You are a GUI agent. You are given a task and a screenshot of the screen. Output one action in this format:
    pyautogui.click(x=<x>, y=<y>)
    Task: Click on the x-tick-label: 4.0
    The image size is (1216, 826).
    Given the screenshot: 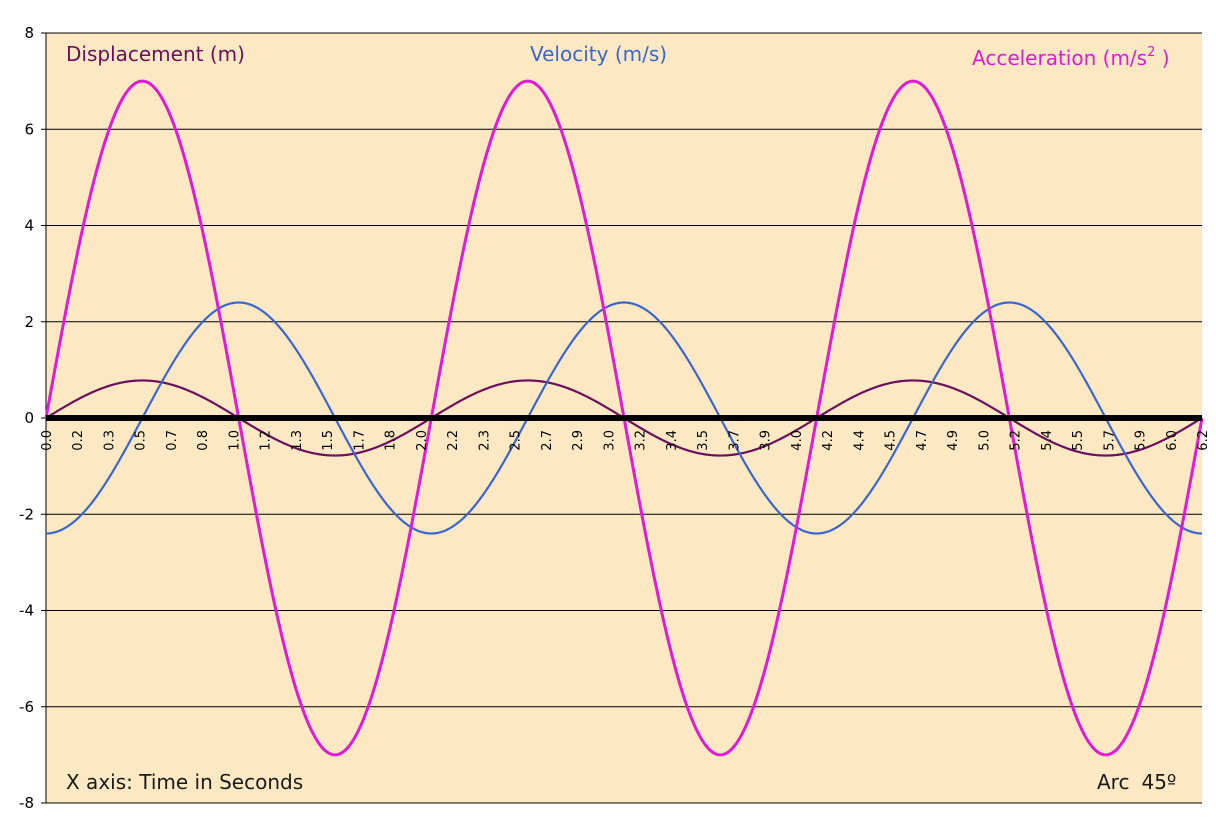 What is the action you would take?
    pyautogui.click(x=797, y=440)
    